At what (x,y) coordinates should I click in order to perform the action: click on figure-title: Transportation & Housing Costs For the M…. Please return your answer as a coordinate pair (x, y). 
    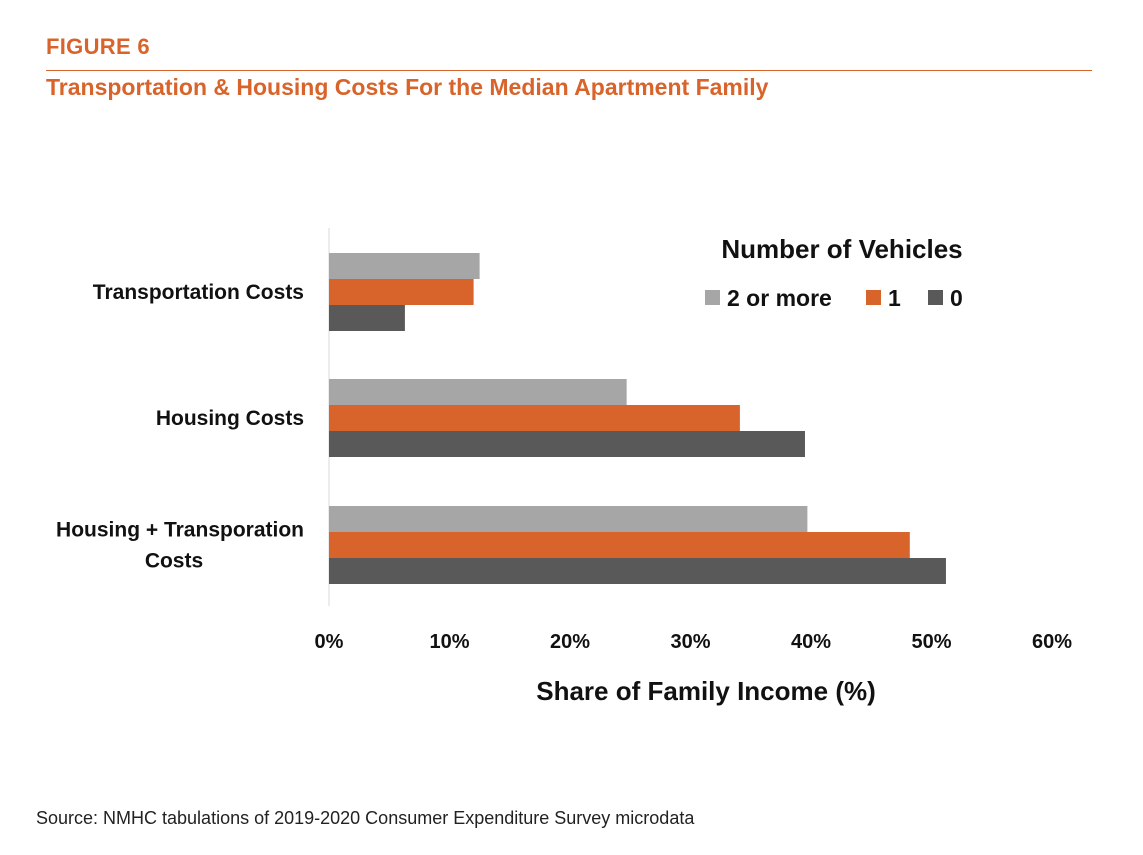
    Looking at the image, I should click on (407, 87).